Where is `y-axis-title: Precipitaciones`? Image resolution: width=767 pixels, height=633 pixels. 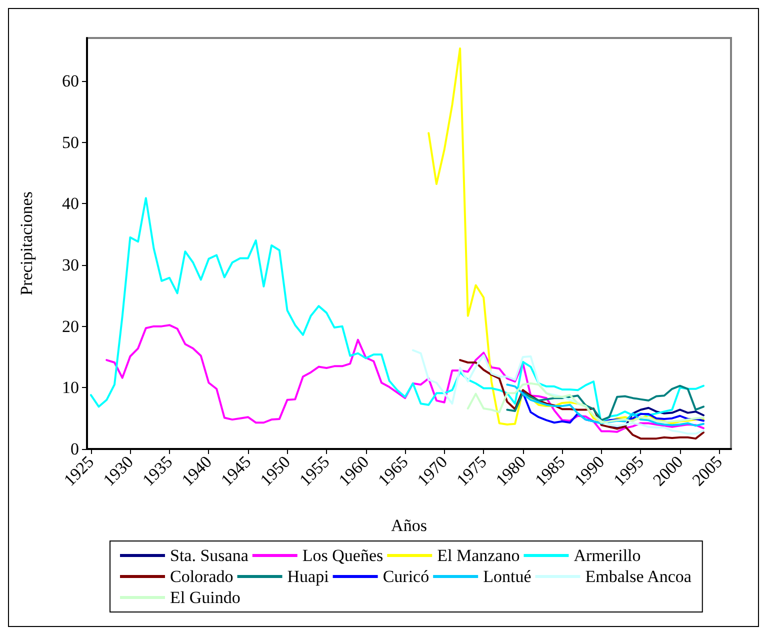
y-axis-title: Precipitaciones is located at coordinates (26, 244).